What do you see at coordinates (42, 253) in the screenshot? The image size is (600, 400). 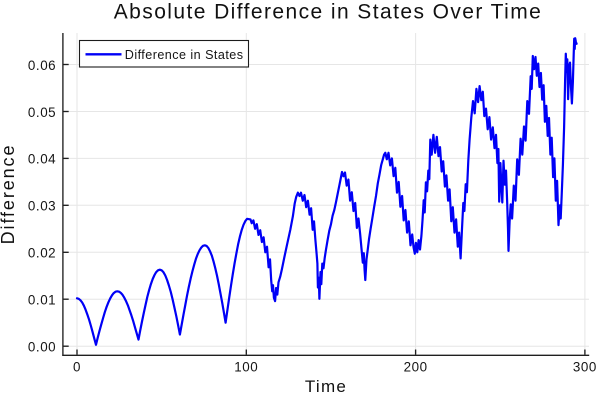 I see `svg-text: 0.02` at bounding box center [42, 253].